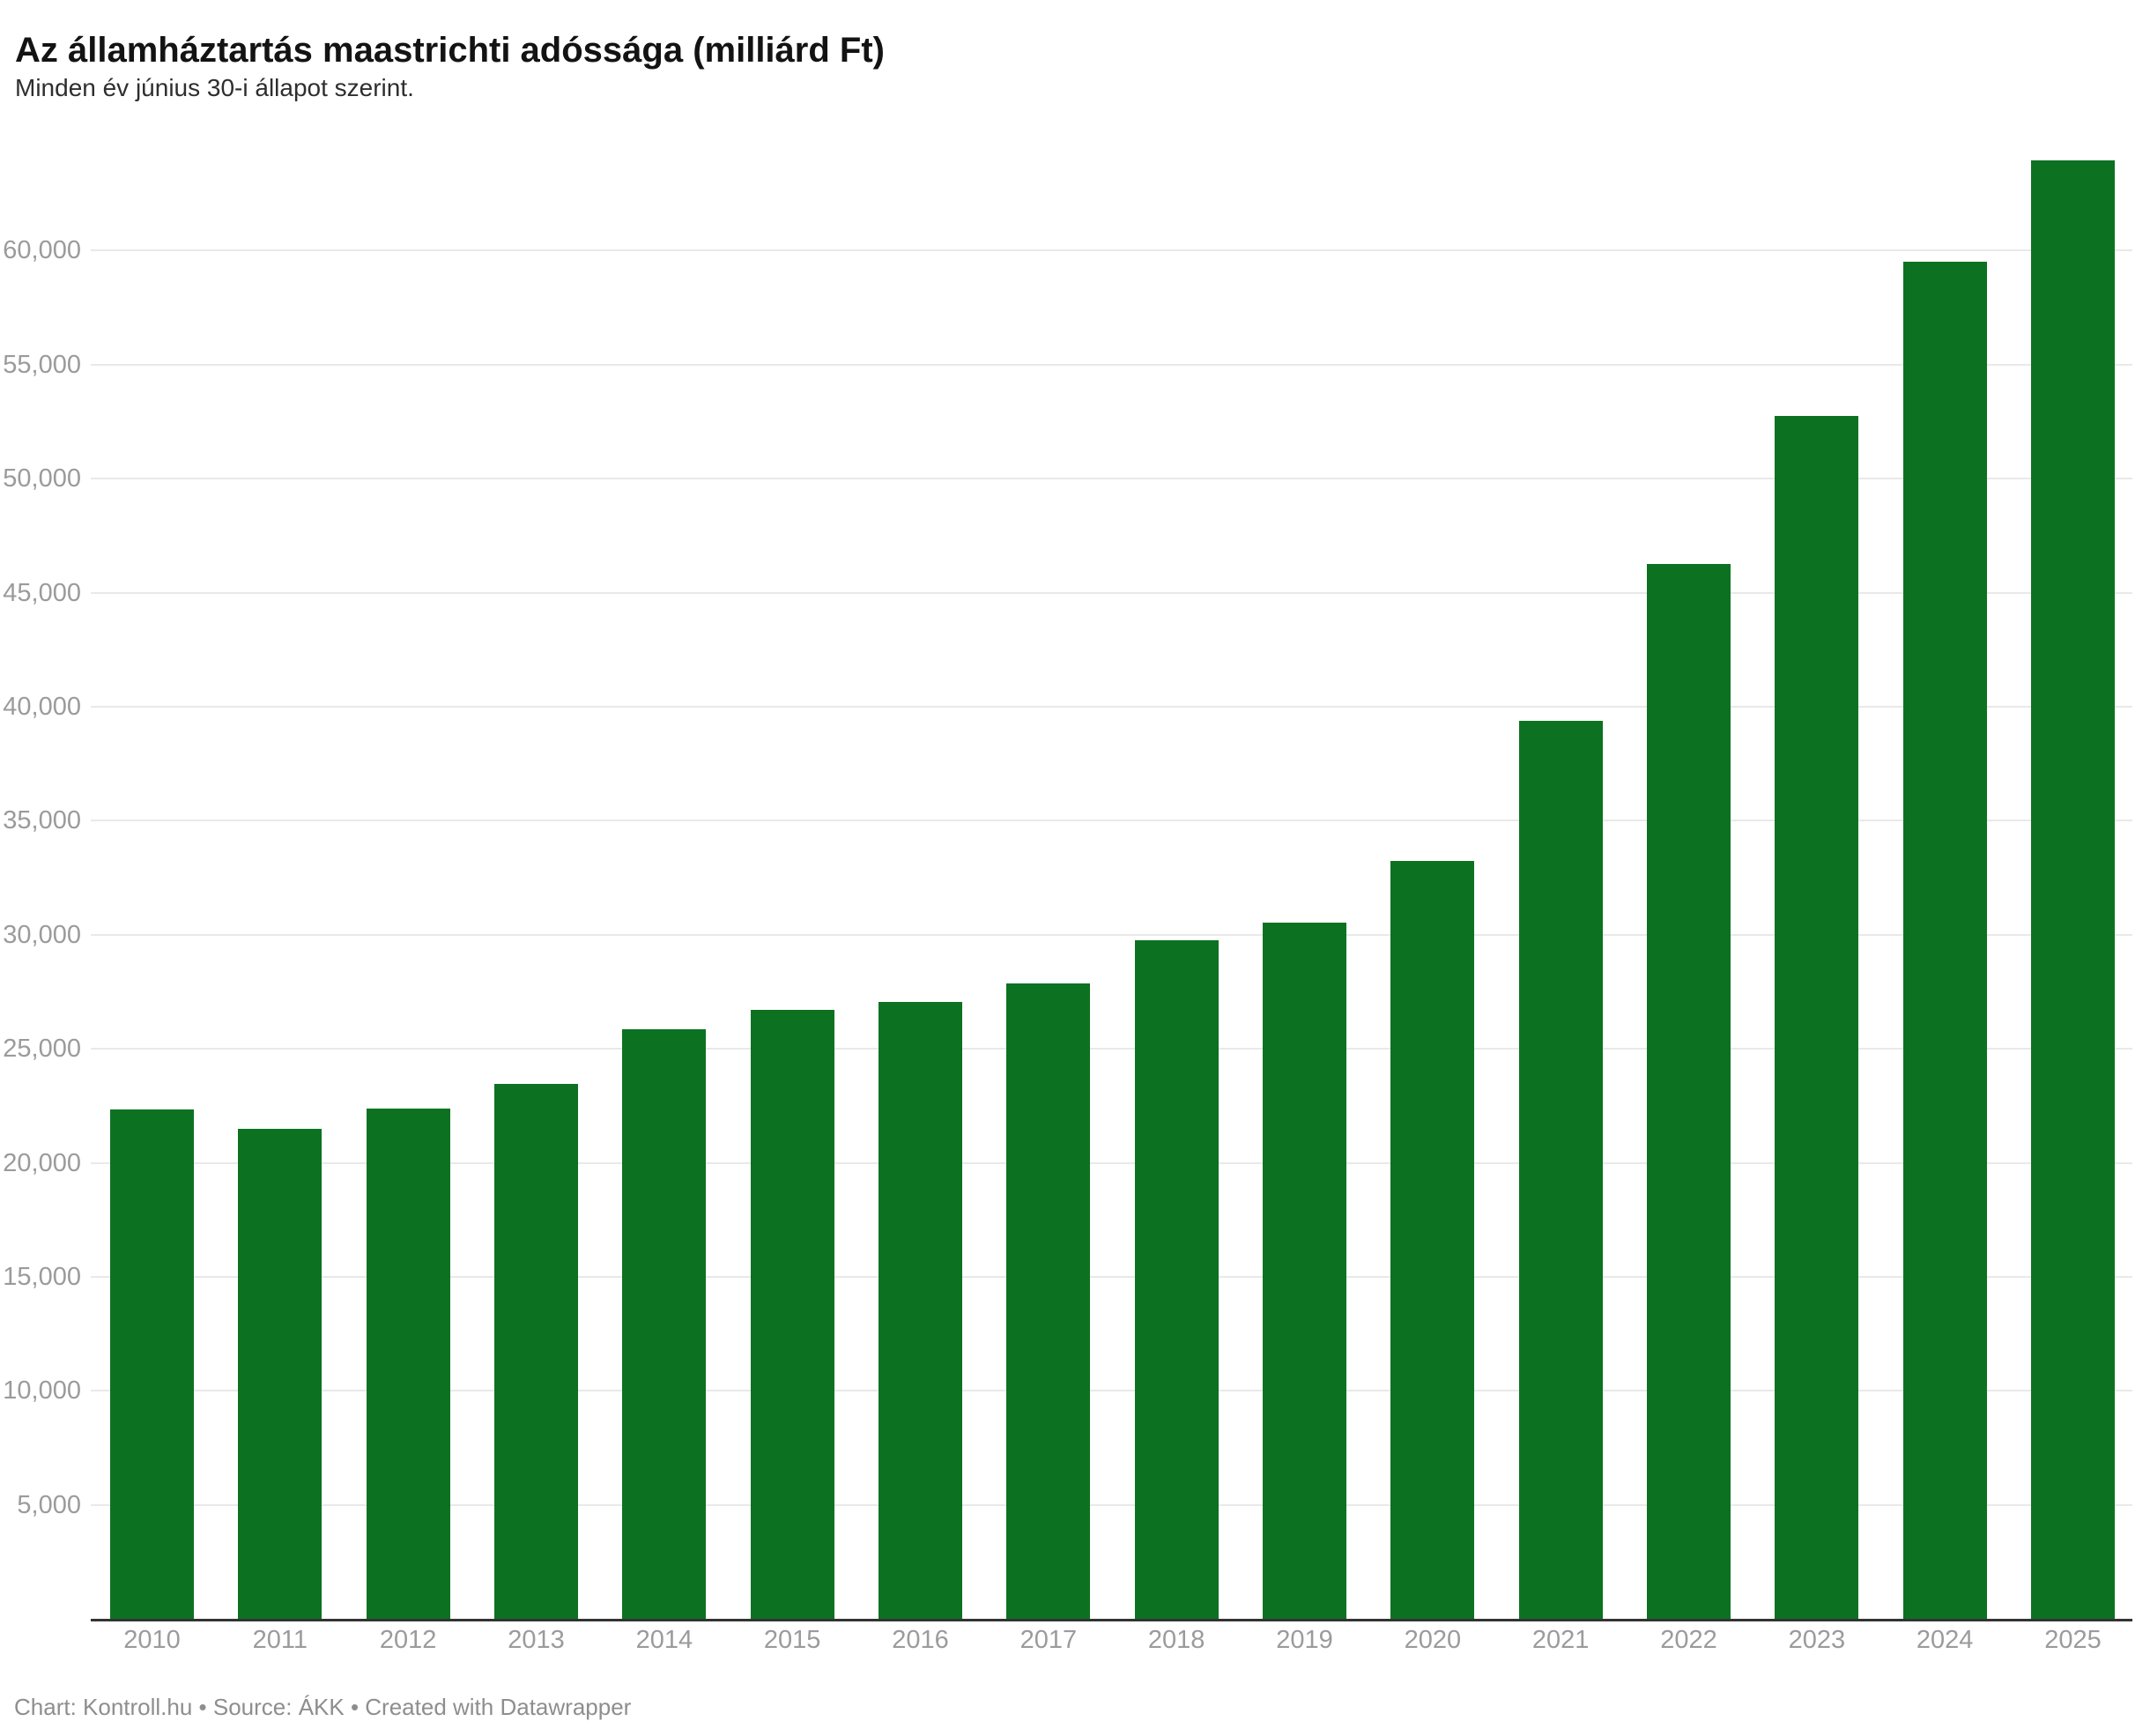  Describe the element at coordinates (42, 364) in the screenshot. I see `y-tick-label-55000: 55,000` at that location.